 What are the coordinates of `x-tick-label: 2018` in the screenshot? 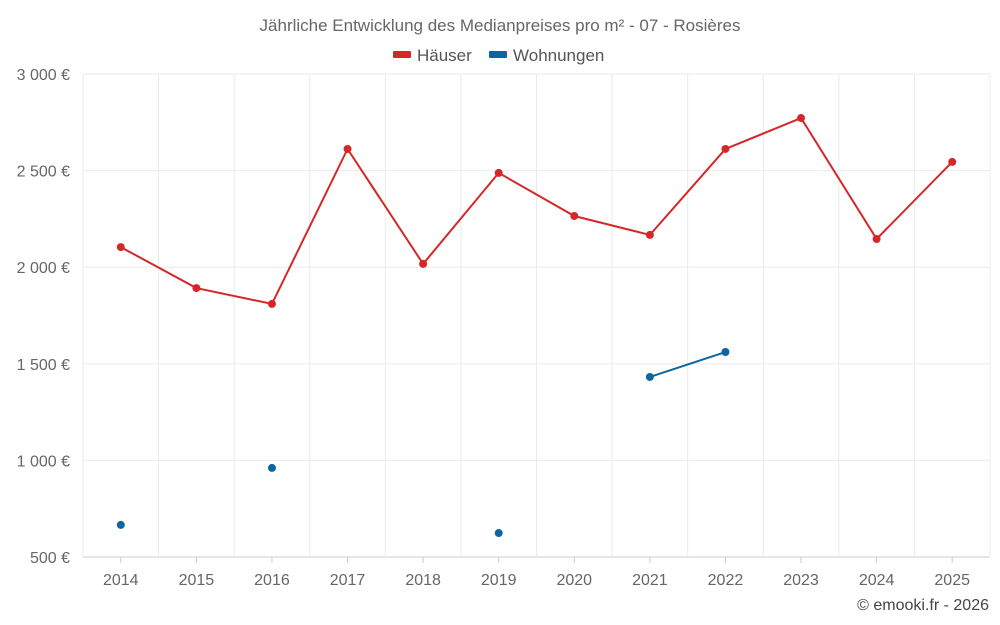 It's located at (423, 580).